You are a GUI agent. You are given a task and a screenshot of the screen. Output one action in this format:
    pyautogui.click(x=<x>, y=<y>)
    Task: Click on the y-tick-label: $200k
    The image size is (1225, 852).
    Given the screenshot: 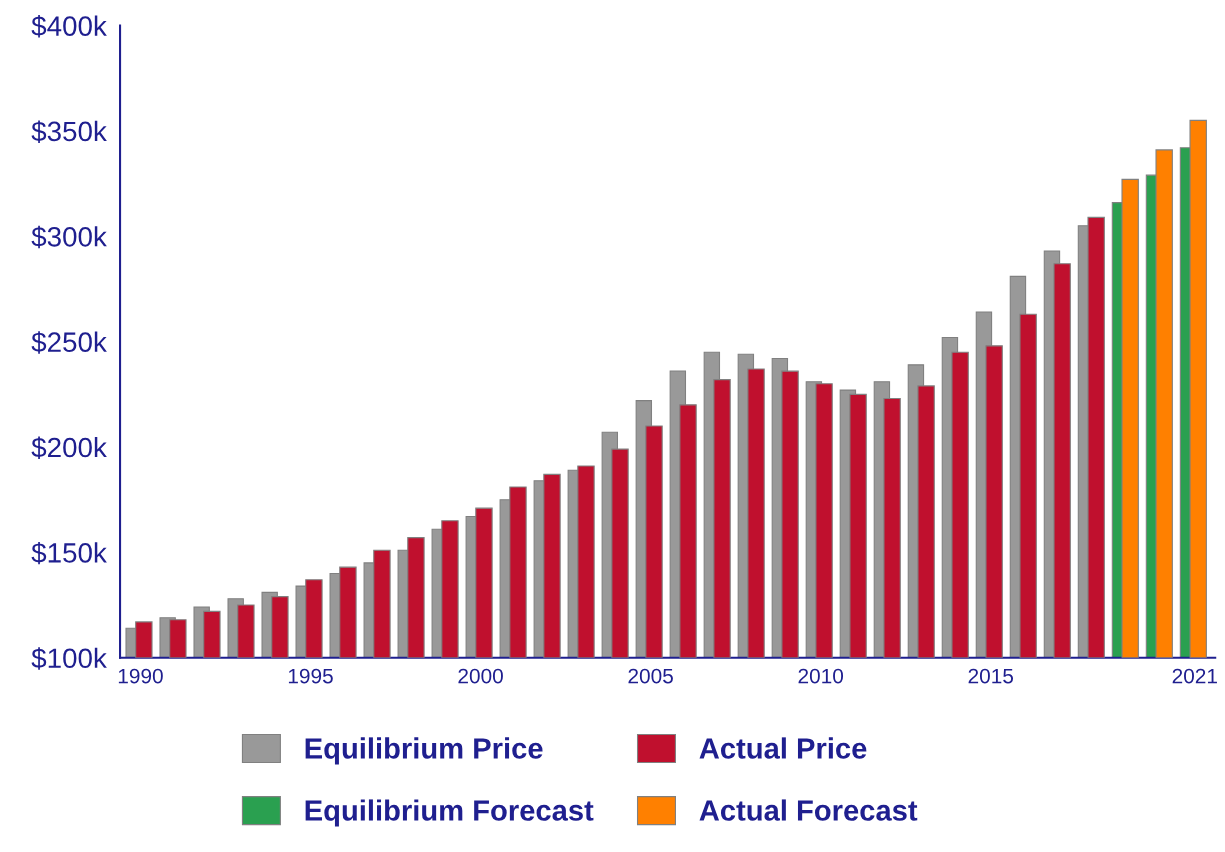 What is the action you would take?
    pyautogui.click(x=69, y=448)
    